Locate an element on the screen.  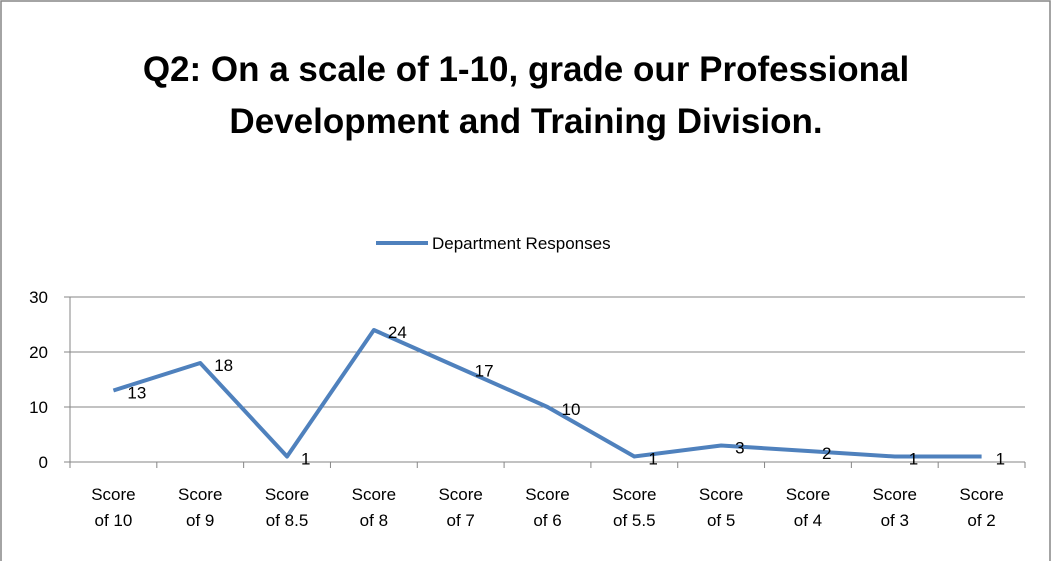
data-label: 24 is located at coordinates (397, 332).